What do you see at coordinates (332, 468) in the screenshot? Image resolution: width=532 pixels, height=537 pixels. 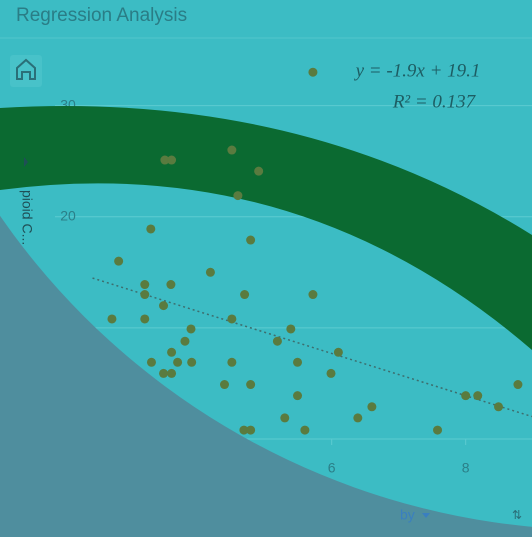 I see `x-tick-label: 6` at bounding box center [332, 468].